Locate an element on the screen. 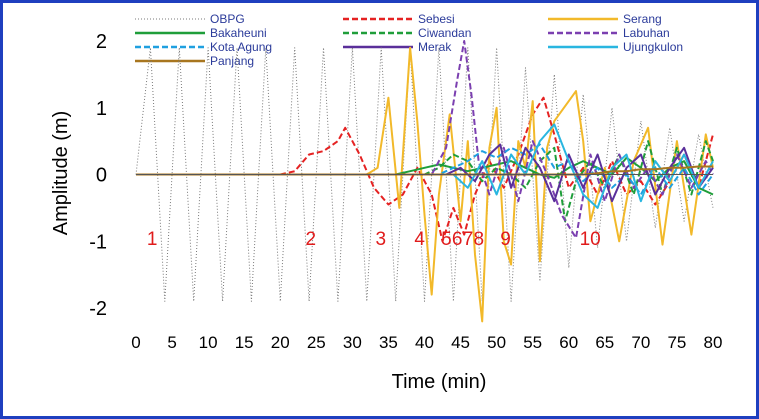 The image size is (759, 419). series-line-bakaheuni is located at coordinates (425, 176).